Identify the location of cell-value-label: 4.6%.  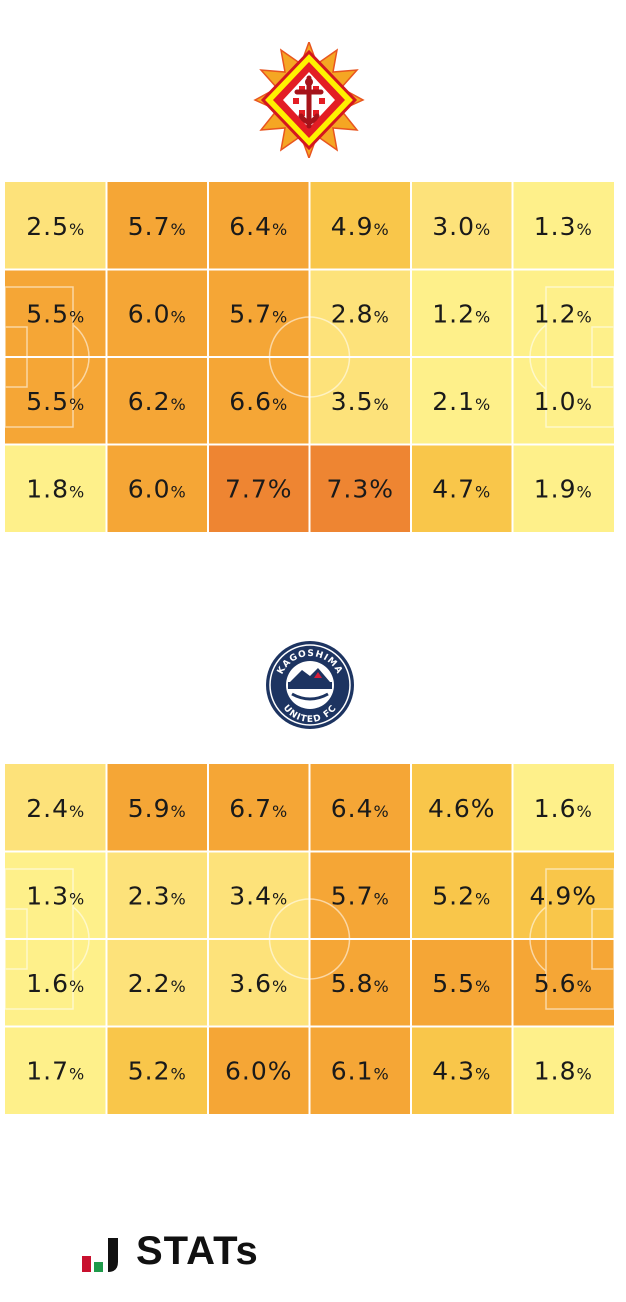
(462, 808).